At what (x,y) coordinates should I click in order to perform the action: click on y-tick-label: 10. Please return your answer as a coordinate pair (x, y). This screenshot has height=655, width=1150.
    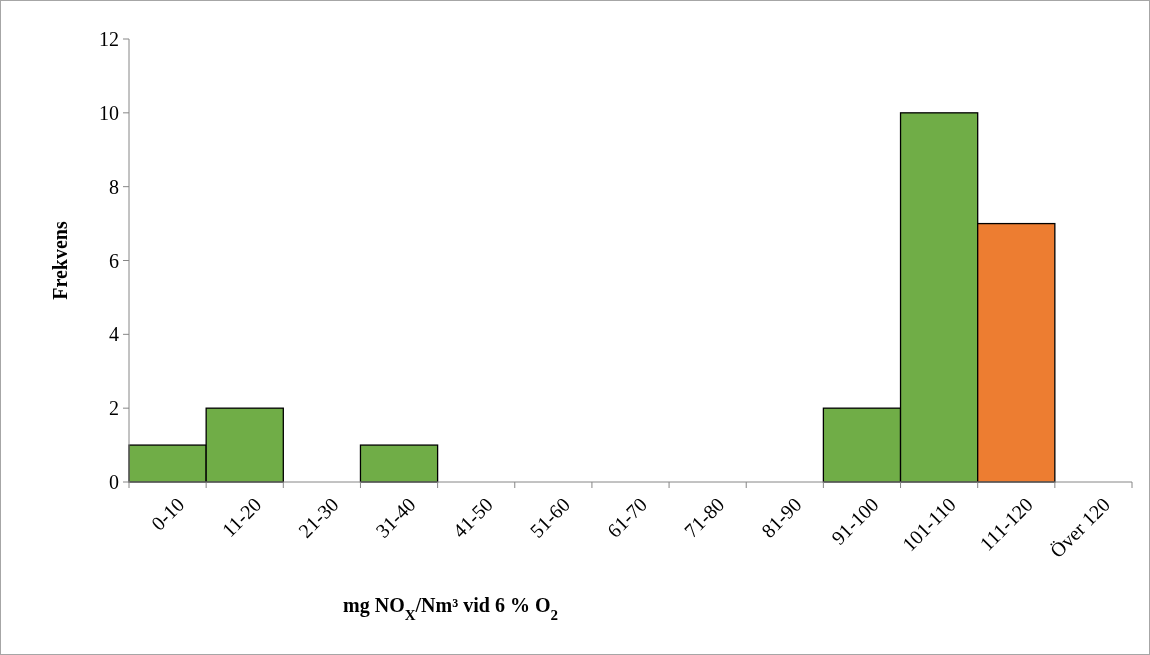
    Looking at the image, I should click on (109, 112).